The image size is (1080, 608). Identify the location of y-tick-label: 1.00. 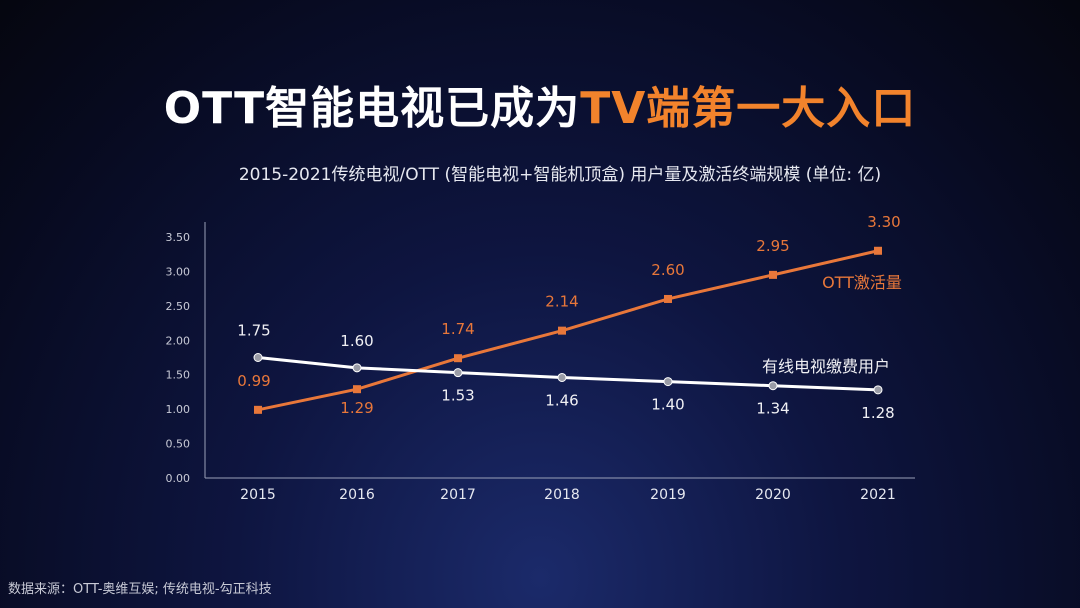
(178, 409).